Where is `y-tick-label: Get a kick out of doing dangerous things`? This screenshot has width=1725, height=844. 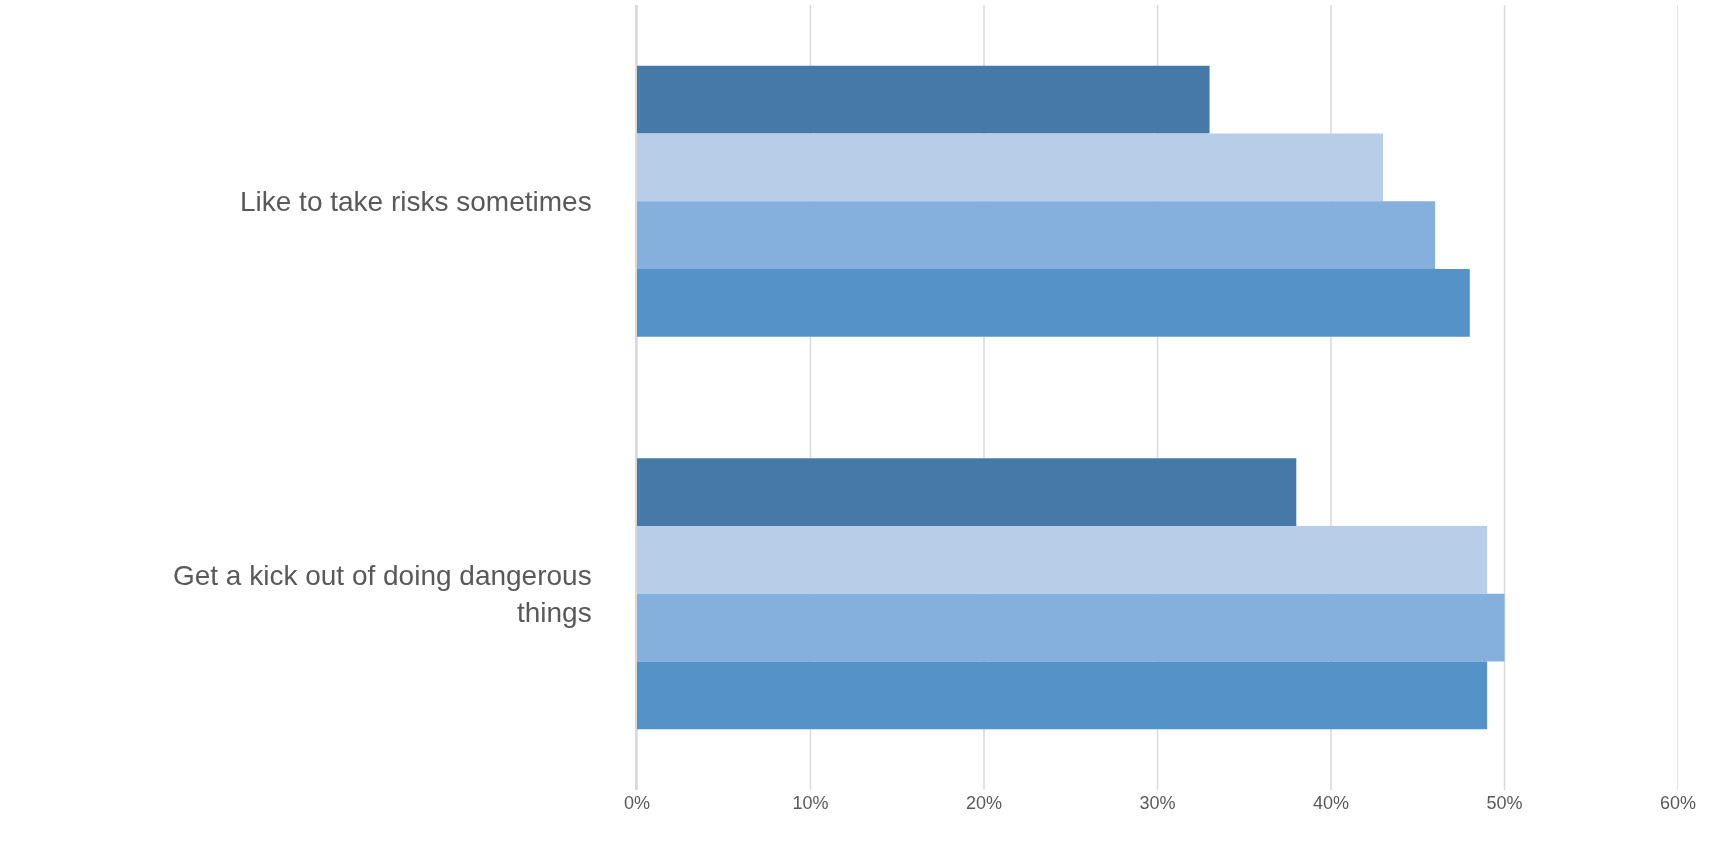
y-tick-label: Get a kick out of doing dangerous things is located at coordinates (382, 594).